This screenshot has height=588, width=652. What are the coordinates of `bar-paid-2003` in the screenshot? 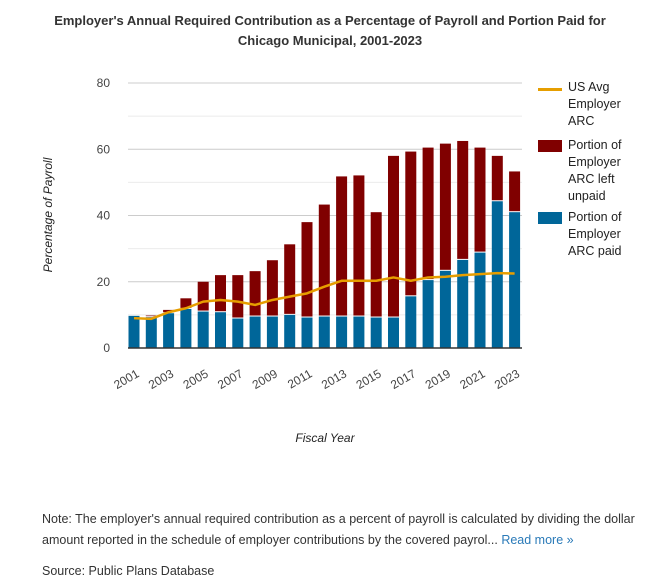 It's located at (169, 330).